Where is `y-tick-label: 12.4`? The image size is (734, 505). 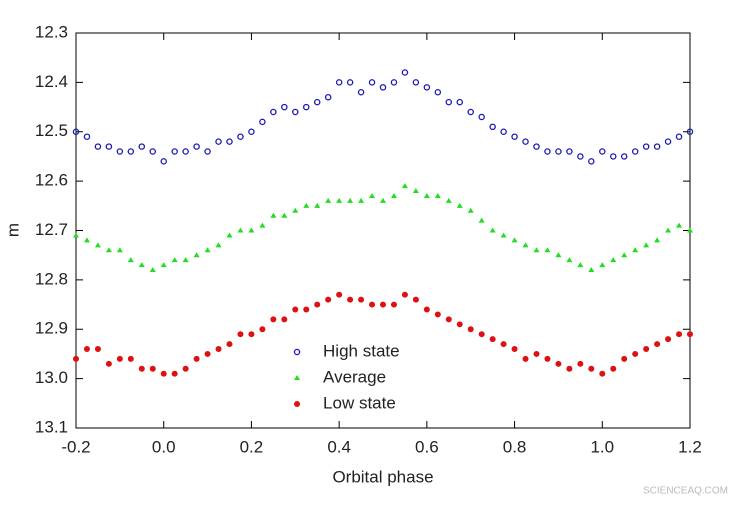 y-tick-label: 12.4 is located at coordinates (51, 81).